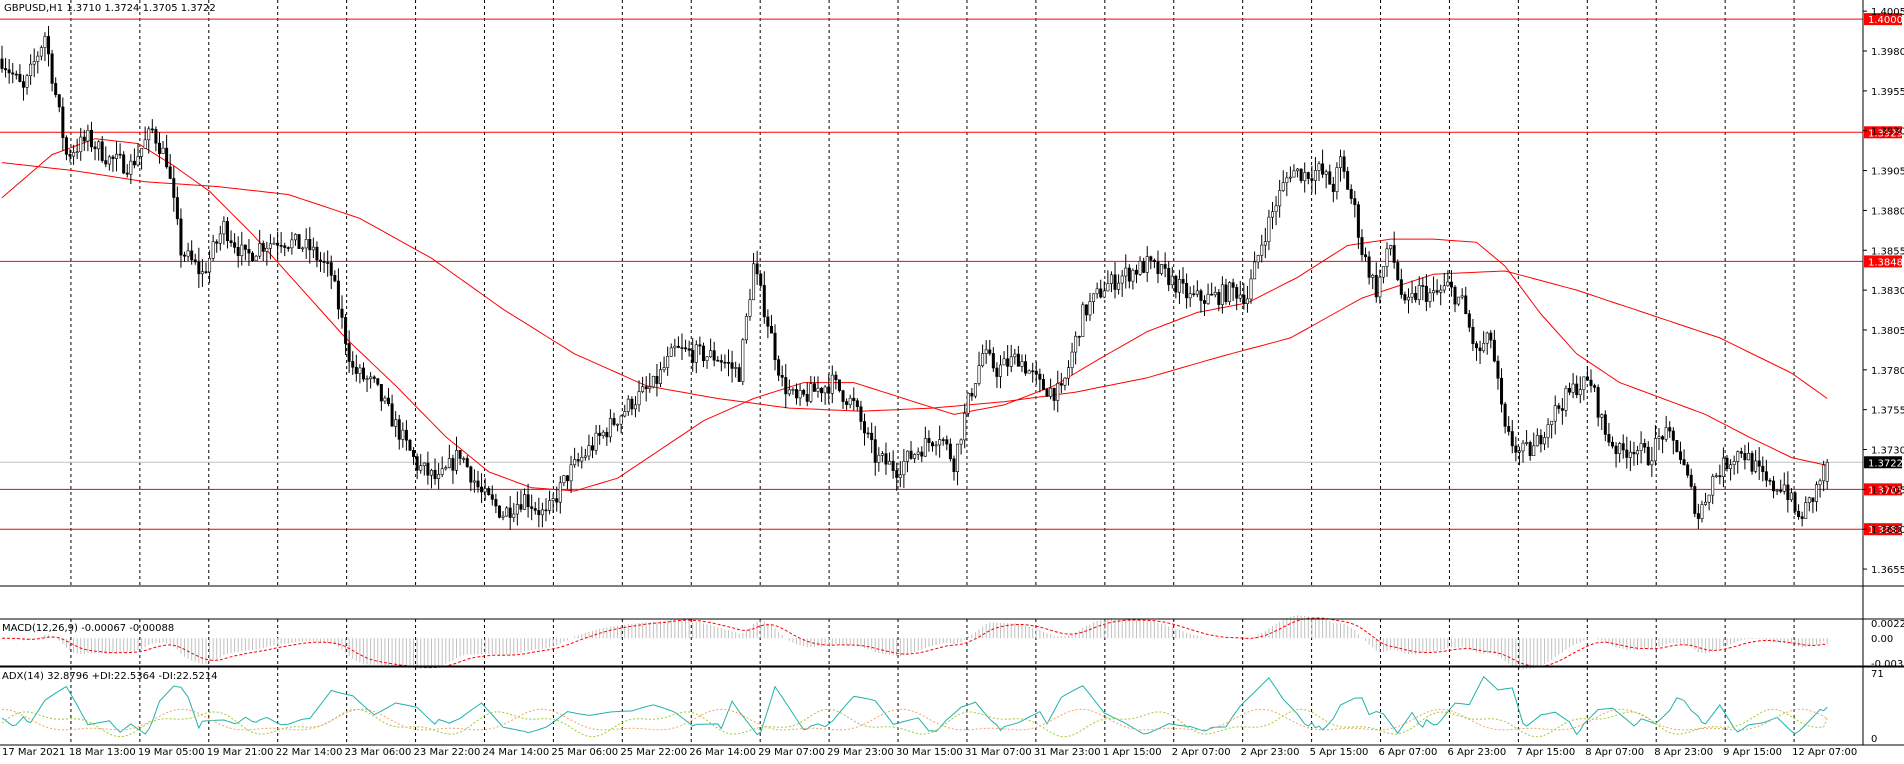  Describe the element at coordinates (1883, 462) in the screenshot. I see `current-price-tag` at that location.